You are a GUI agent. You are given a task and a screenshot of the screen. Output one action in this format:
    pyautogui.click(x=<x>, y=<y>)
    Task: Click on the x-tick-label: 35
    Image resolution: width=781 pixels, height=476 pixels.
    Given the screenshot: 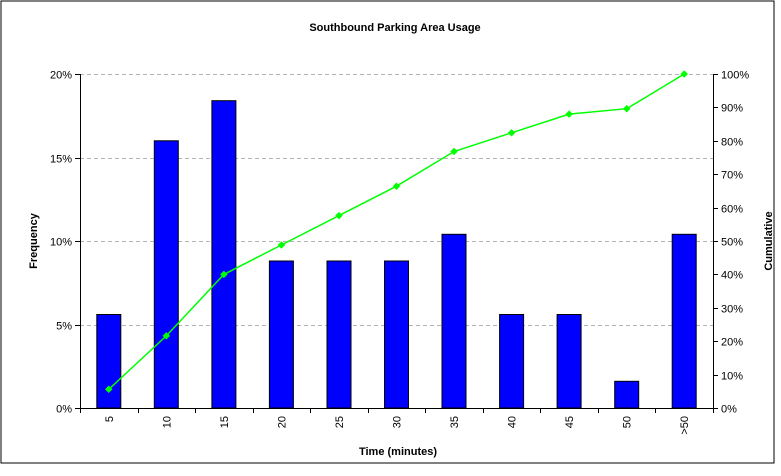 What is the action you would take?
    pyautogui.click(x=455, y=422)
    